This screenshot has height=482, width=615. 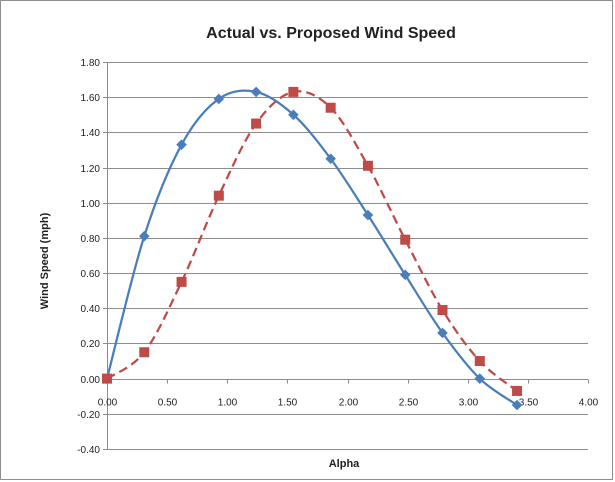 What do you see at coordinates (168, 403) in the screenshot?
I see `x-tick-label: 0.50` at bounding box center [168, 403].